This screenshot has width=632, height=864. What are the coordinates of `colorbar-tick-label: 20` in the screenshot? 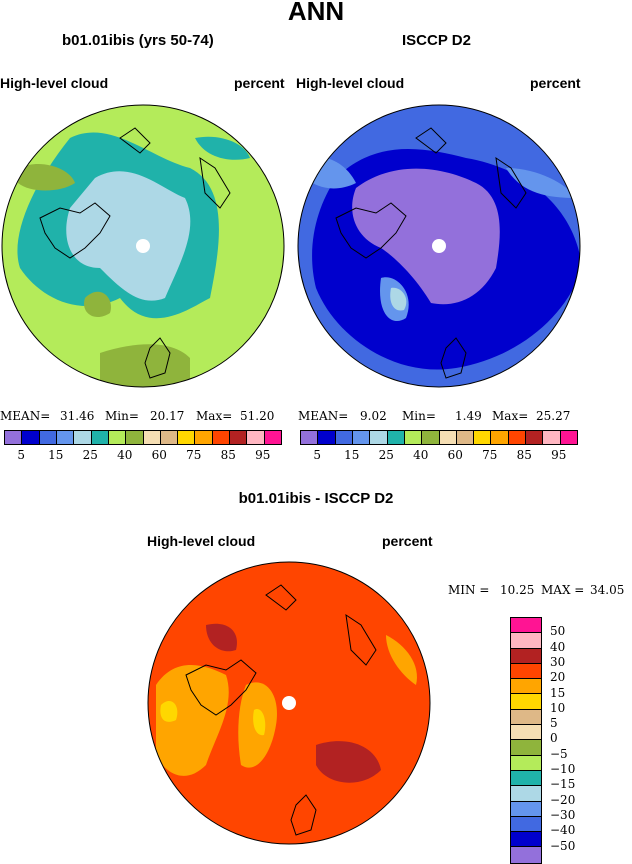 It's located at (558, 677).